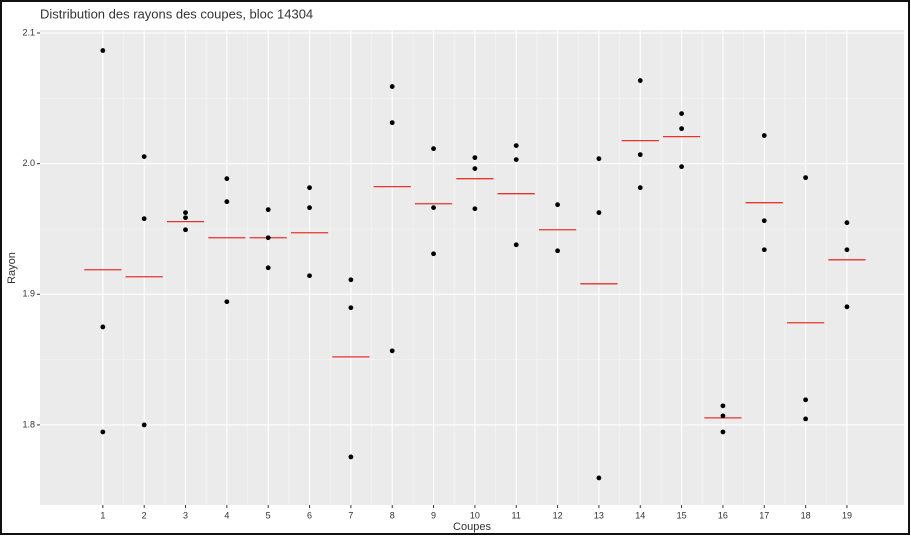  What do you see at coordinates (144, 515) in the screenshot?
I see `x-tick-label: 2` at bounding box center [144, 515].